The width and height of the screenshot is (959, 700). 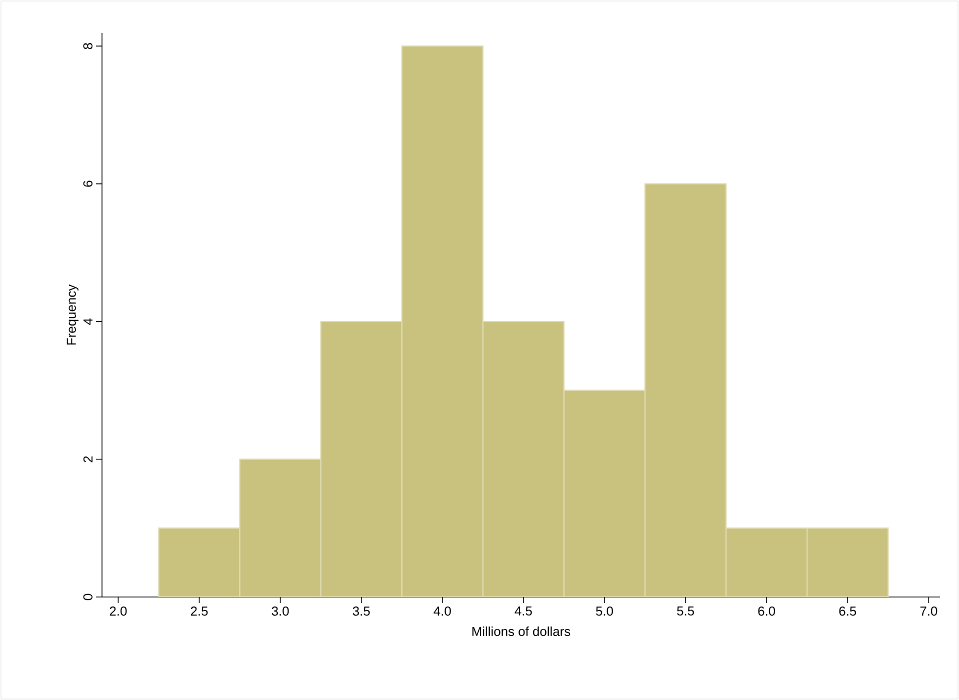 What do you see at coordinates (361, 611) in the screenshot?
I see `x-tick-label: 3.5` at bounding box center [361, 611].